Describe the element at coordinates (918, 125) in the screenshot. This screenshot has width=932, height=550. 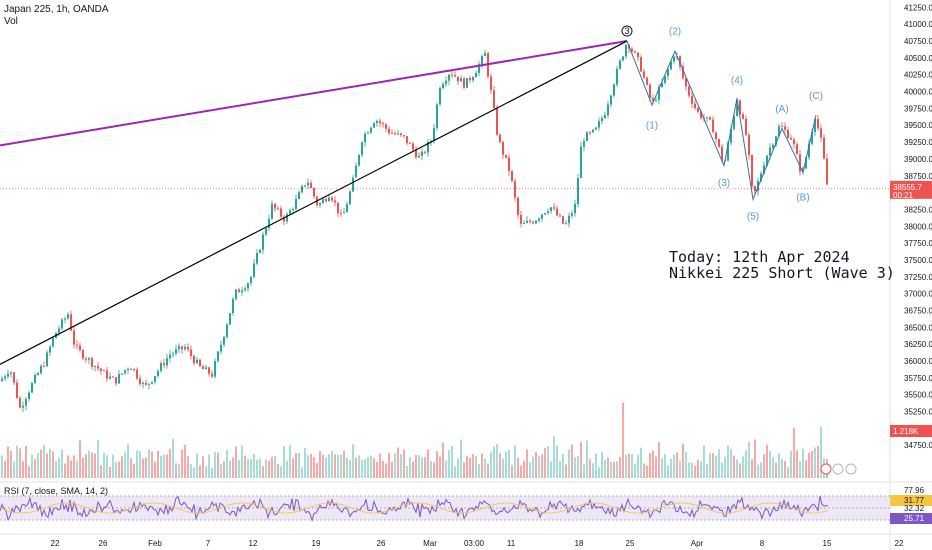
I see `y-tick-label: 39500.0` at that location.